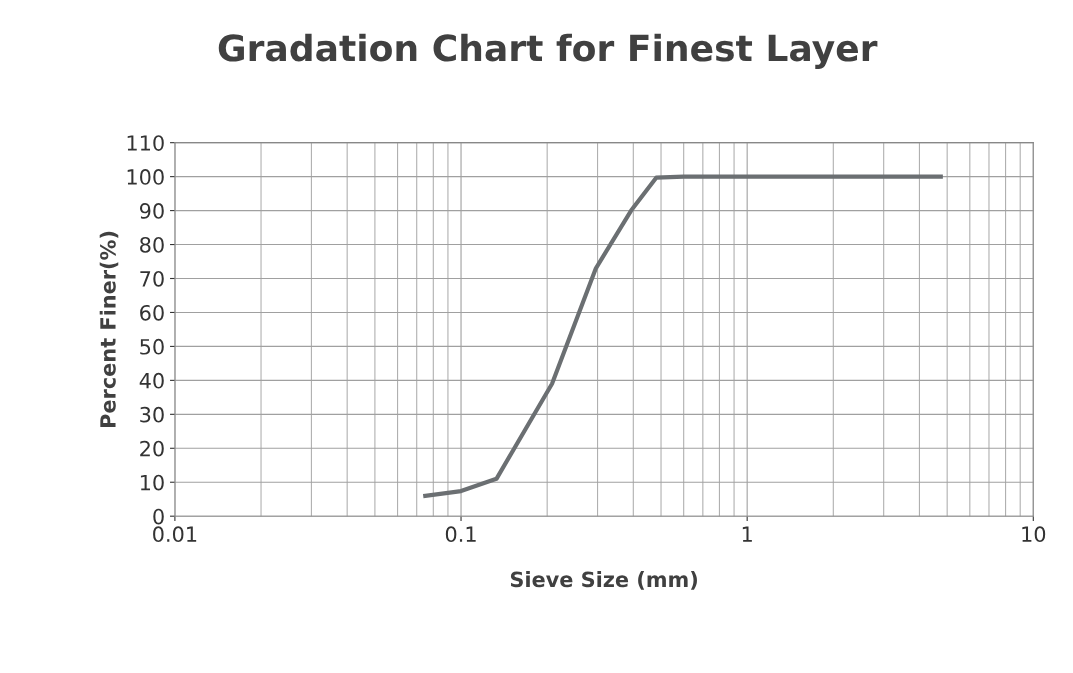 The image size is (1073, 673). Describe the element at coordinates (548, 51) in the screenshot. I see `chart-title: Gradation Chart for Finest Layer` at that location.